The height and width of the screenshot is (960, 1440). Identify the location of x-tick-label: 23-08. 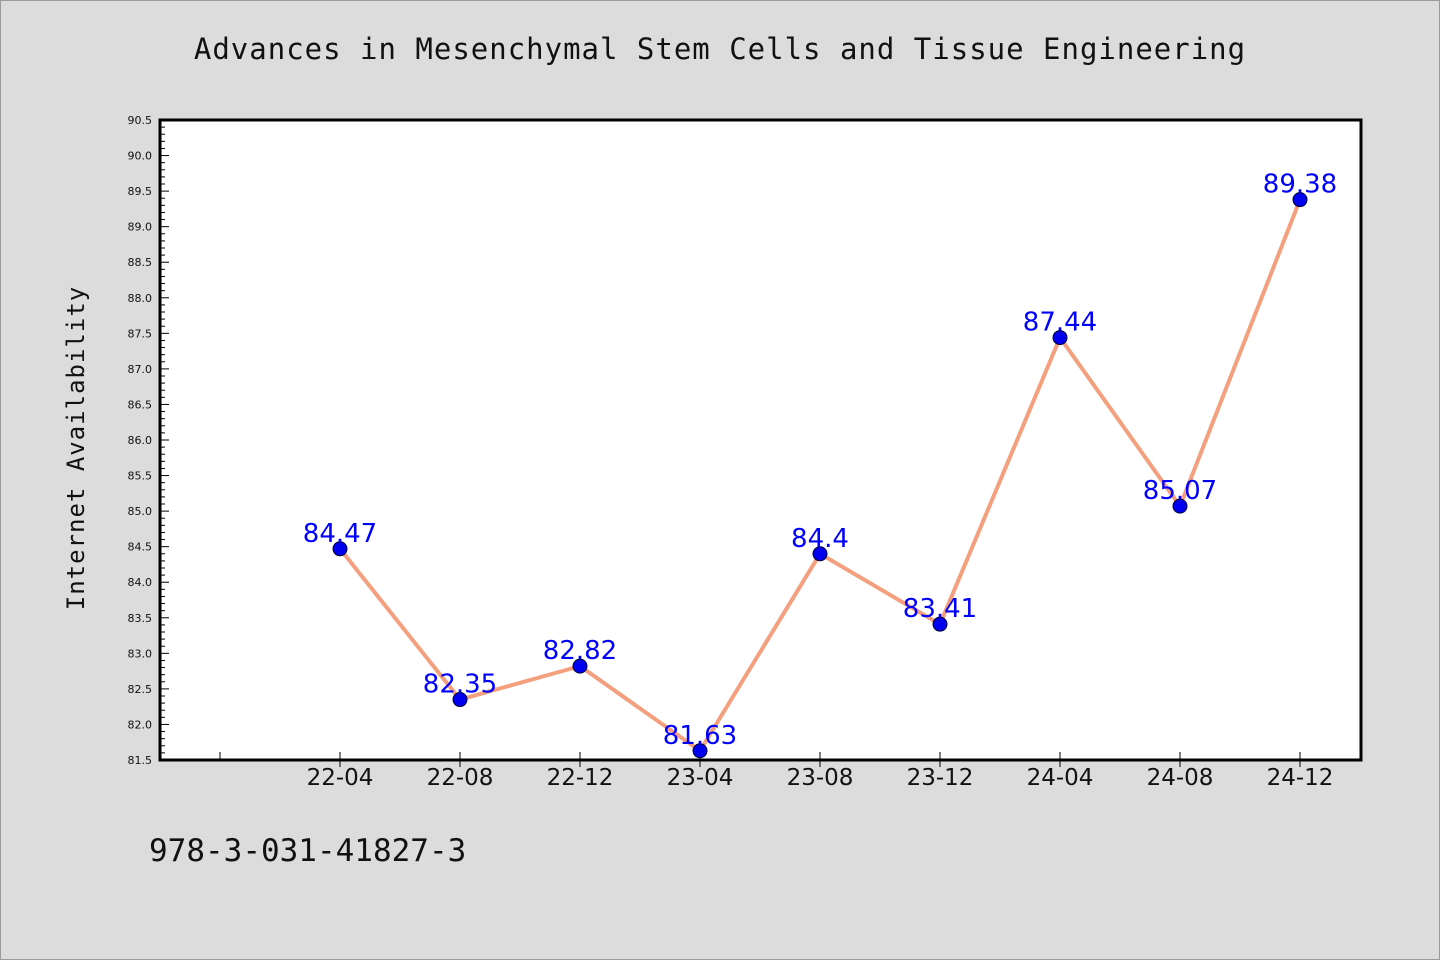
(820, 778).